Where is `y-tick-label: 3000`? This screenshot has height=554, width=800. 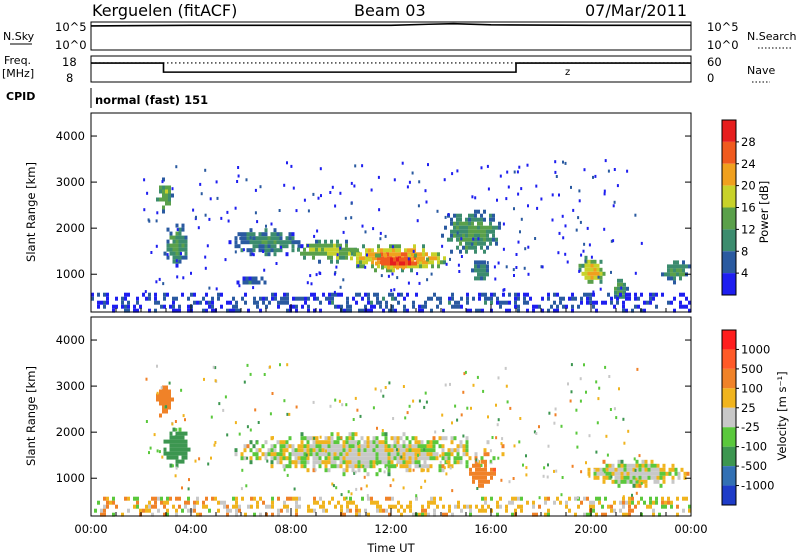
y-tick-label: 3000 is located at coordinates (70, 182).